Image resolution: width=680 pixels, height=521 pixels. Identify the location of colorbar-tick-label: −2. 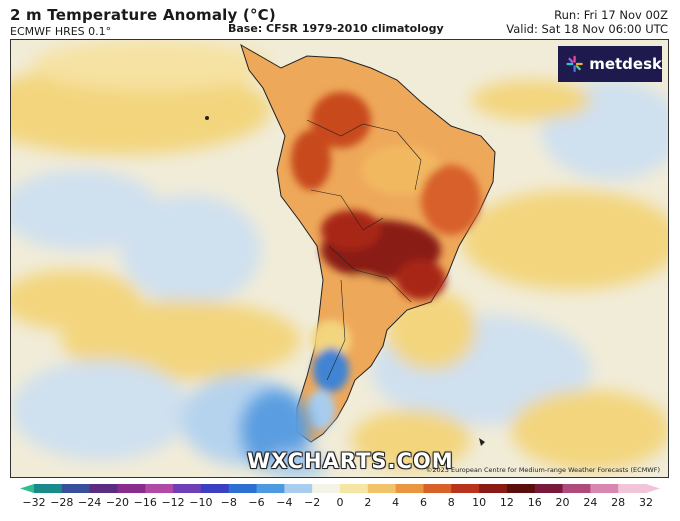
(312, 502).